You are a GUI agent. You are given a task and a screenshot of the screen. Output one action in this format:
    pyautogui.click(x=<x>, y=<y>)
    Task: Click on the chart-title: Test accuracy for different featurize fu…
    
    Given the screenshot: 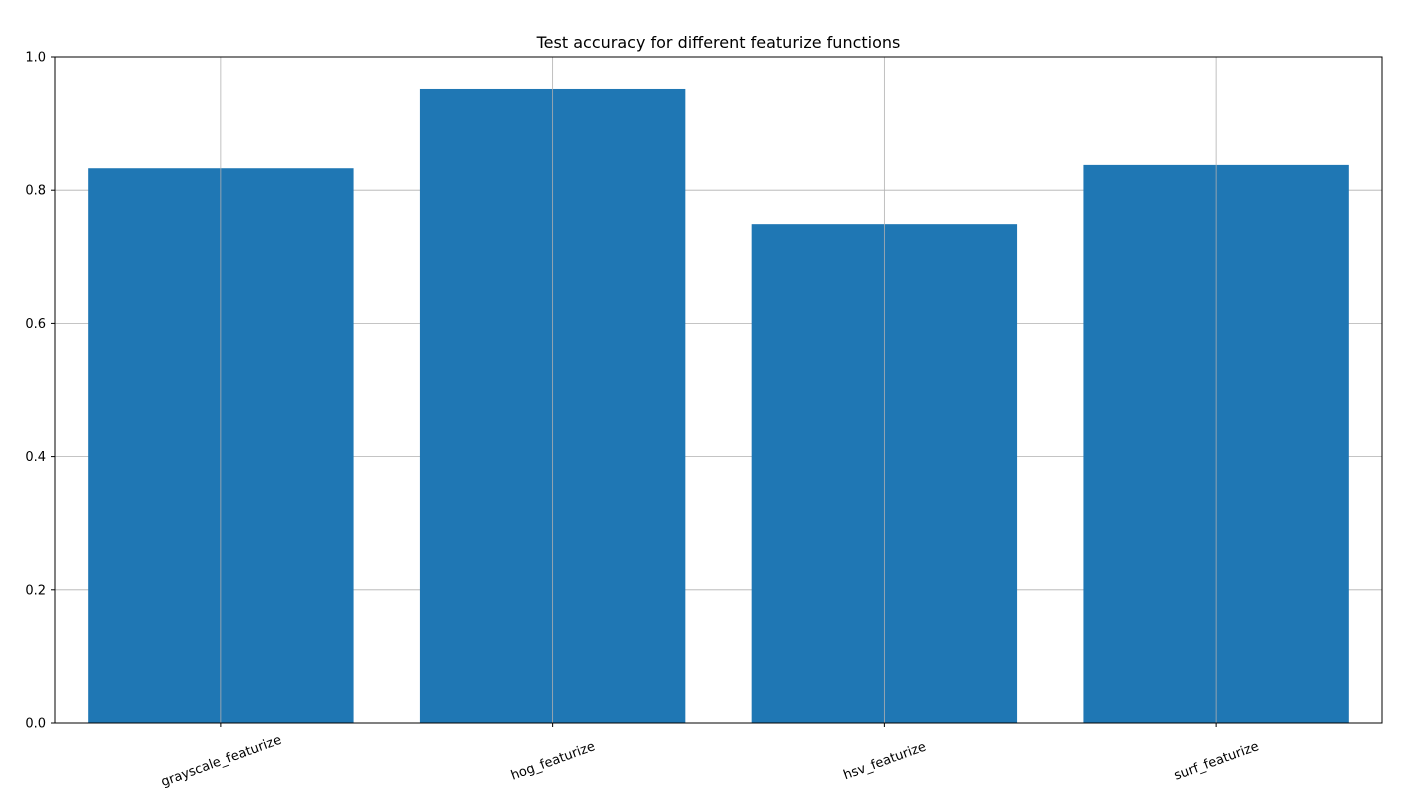 What is the action you would take?
    pyautogui.click(x=718, y=42)
    